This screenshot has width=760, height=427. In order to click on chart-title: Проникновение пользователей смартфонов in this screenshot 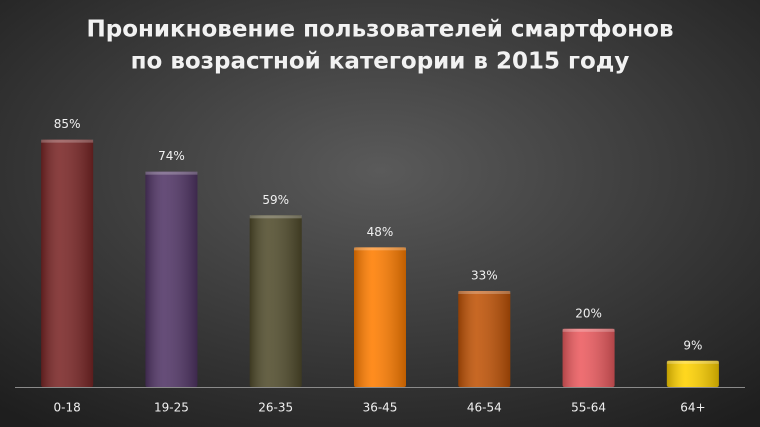, I will do `click(379, 30)`.